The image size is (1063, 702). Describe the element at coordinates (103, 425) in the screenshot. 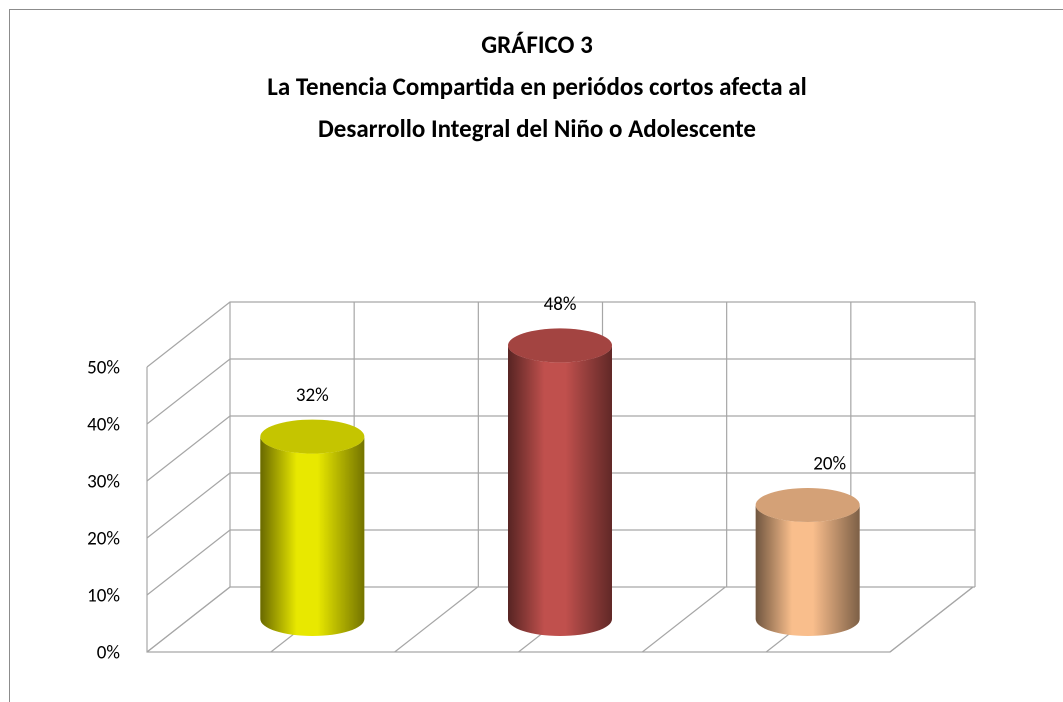

I see `y-tick-label: 40%` at that location.